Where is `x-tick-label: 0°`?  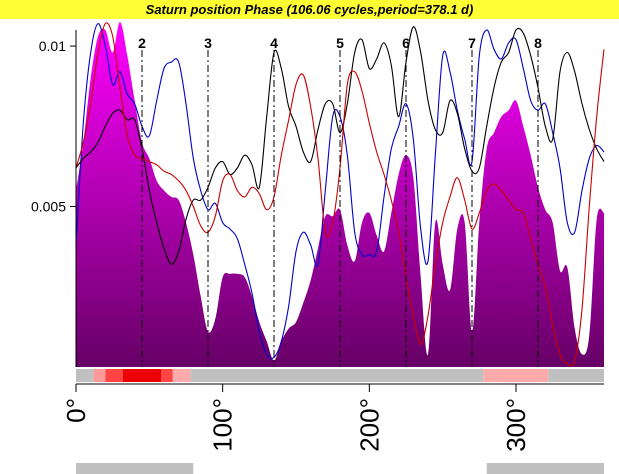
x-tick-label: 0° is located at coordinates (76, 410).